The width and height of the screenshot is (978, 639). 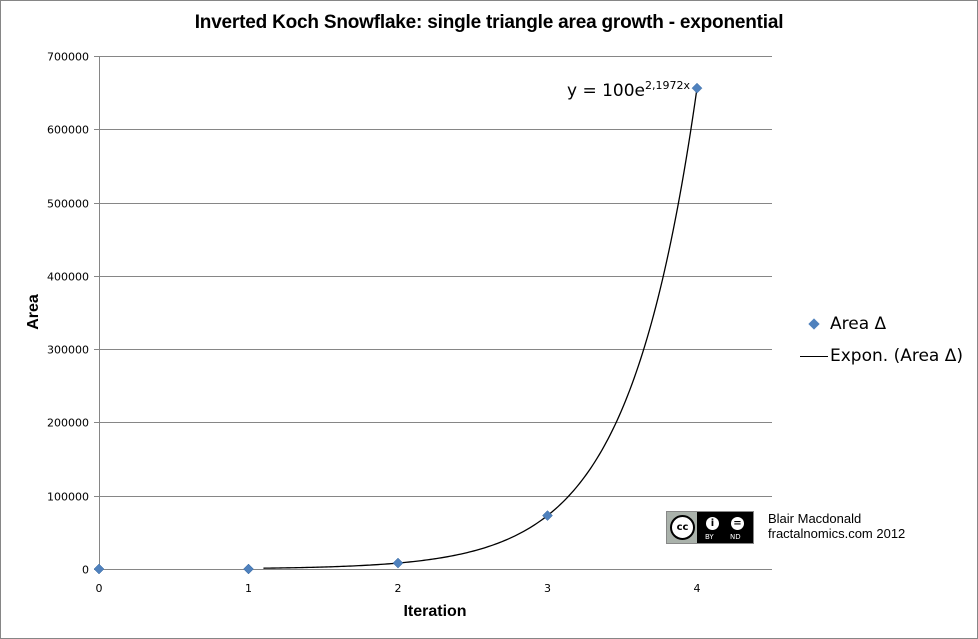 What do you see at coordinates (737, 523) in the screenshot?
I see `equals-icon: =` at bounding box center [737, 523].